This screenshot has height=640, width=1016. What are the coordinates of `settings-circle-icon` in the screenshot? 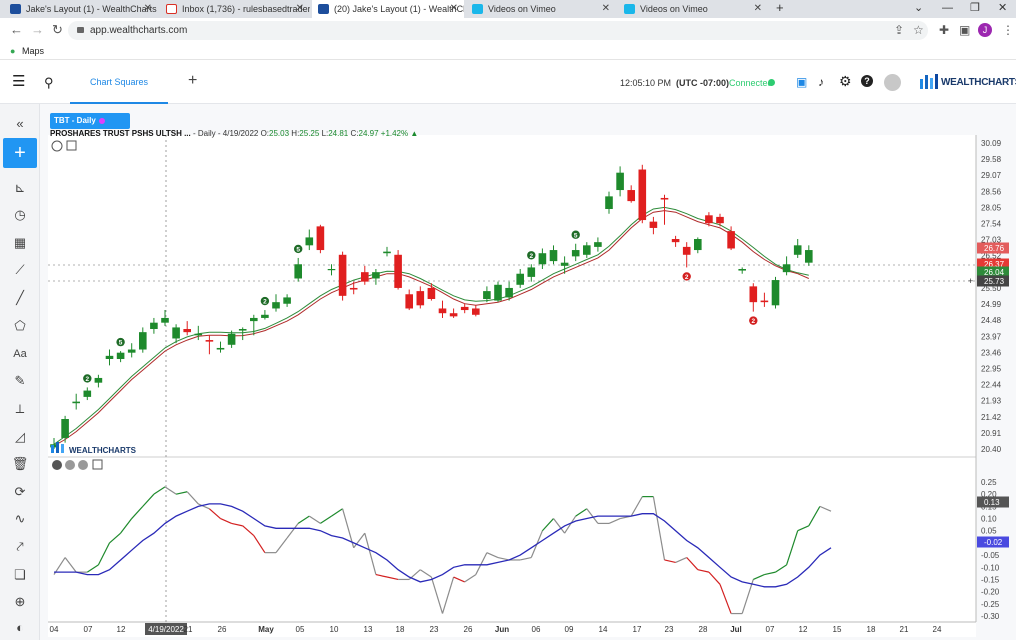 It's located at (57, 146).